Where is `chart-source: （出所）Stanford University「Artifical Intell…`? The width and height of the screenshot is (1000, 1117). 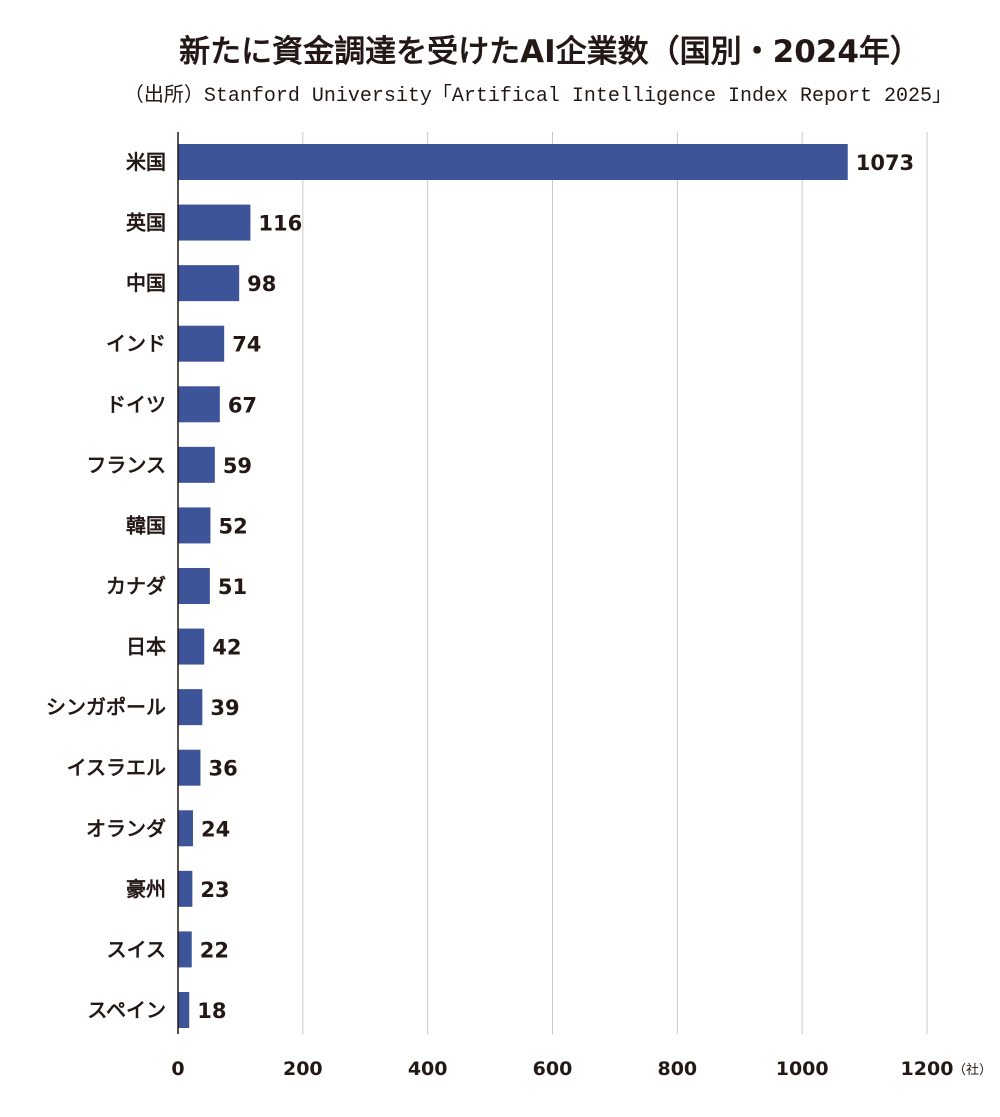 chart-source: （出所）Stanford University「Artifical Intell… is located at coordinates (537, 96).